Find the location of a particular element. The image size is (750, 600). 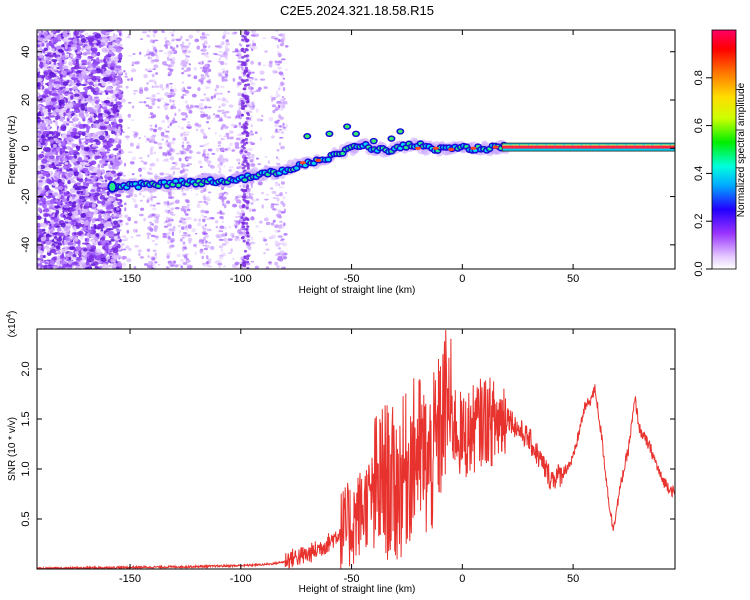

colorbar-tick-label: 0.8 is located at coordinates (699, 77).